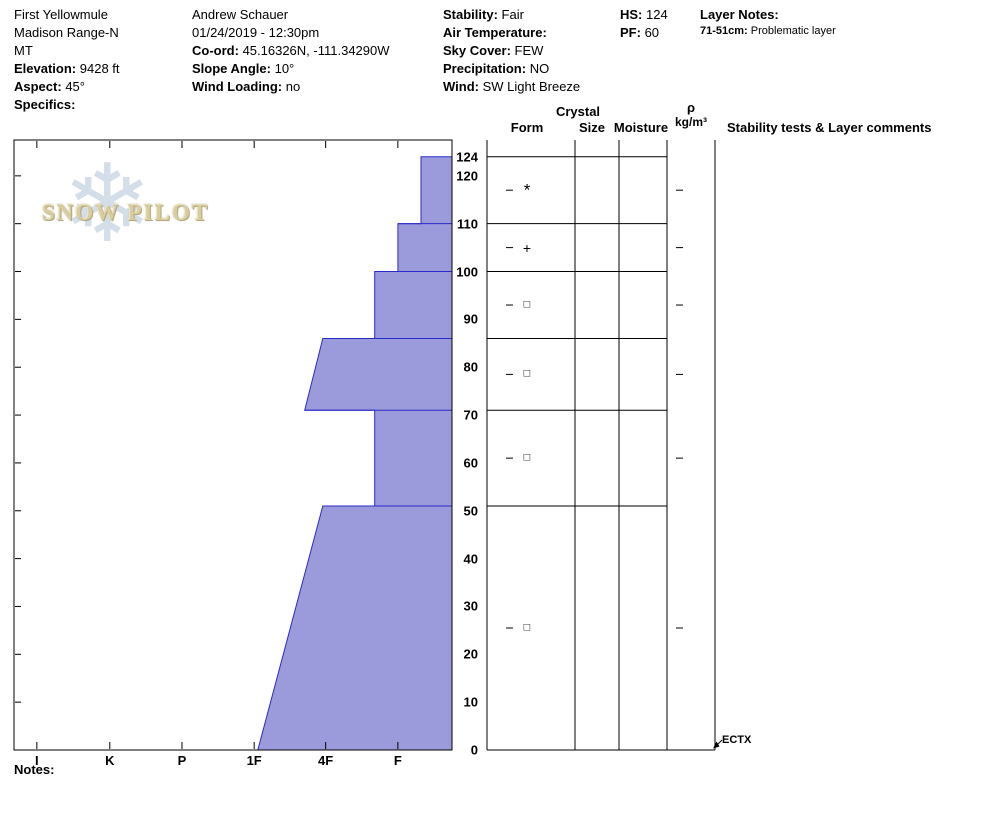 The height and width of the screenshot is (840, 994). Describe the element at coordinates (531, 86) in the screenshot. I see `wind-value: SW Light Breeze` at that location.